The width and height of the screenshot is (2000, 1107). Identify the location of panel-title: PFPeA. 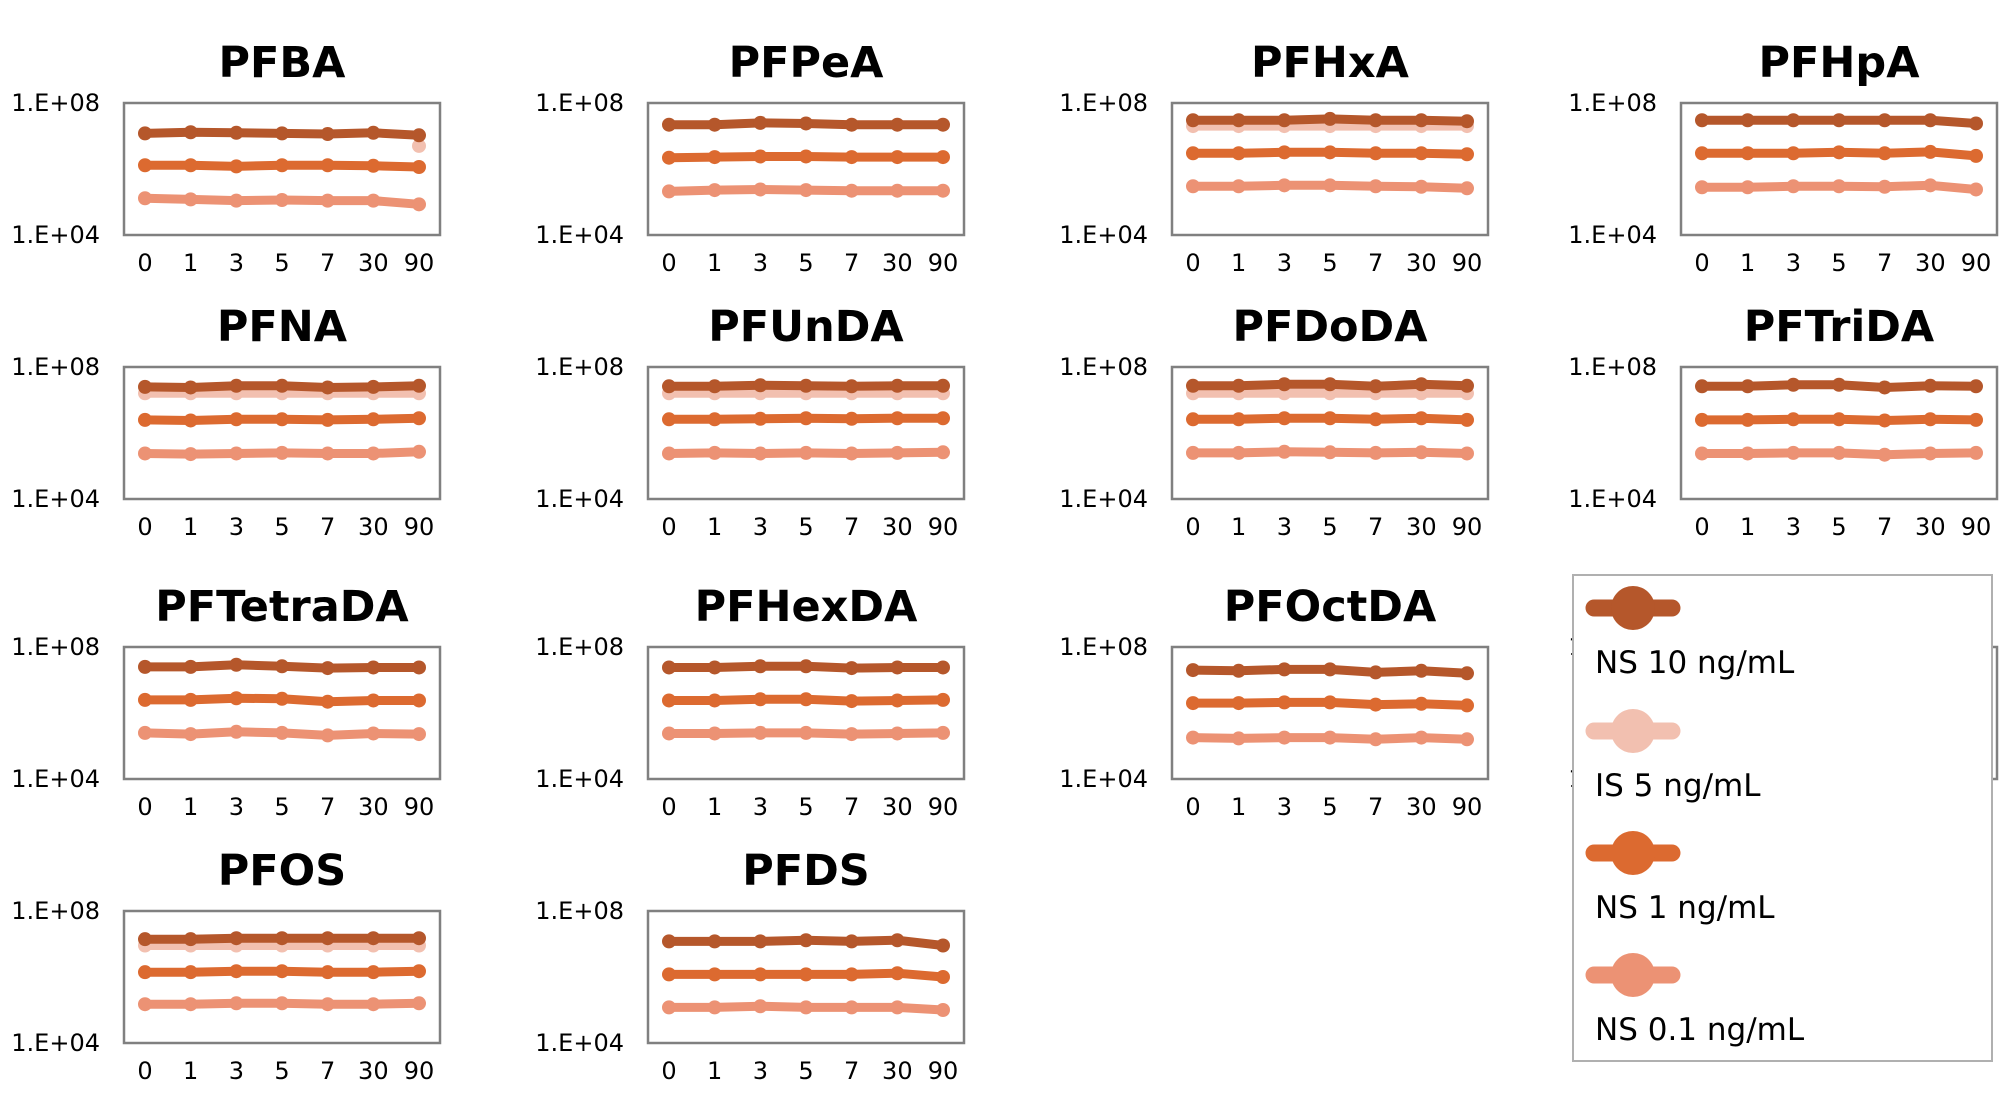
(807, 63).